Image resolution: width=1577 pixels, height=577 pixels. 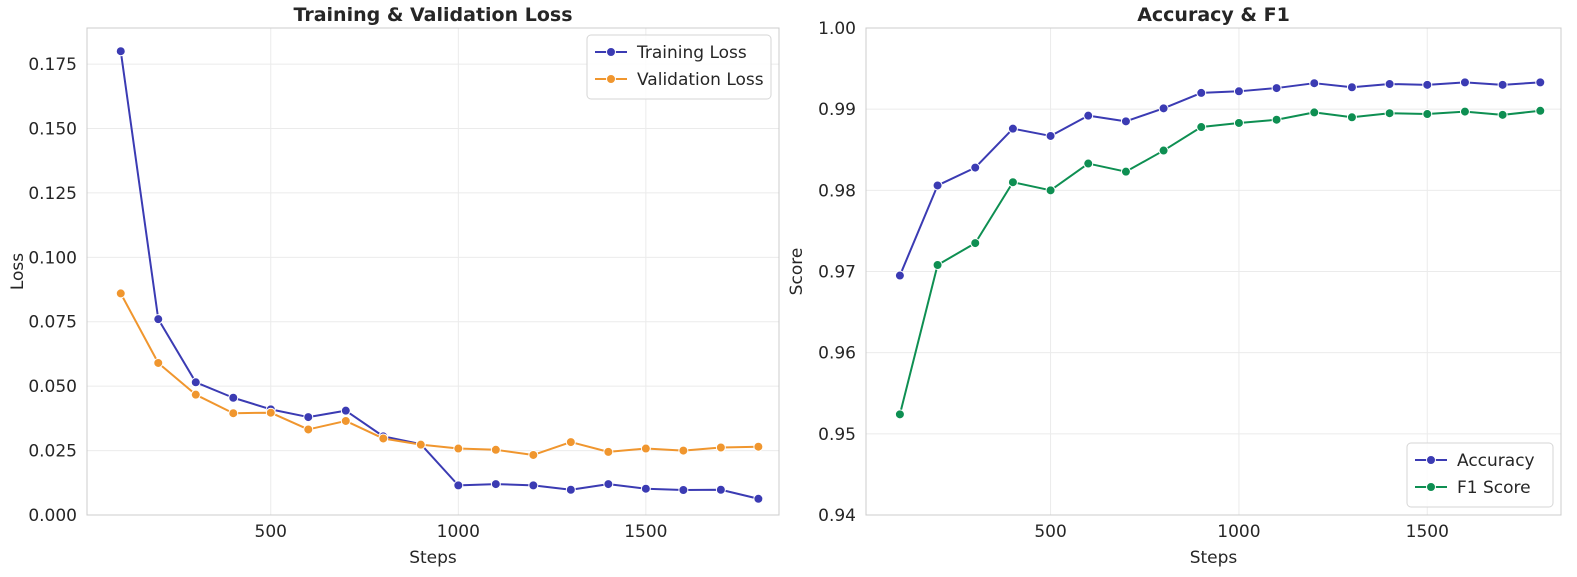 What do you see at coordinates (1496, 461) in the screenshot?
I see `accuracy-legend-label: Accuracy` at bounding box center [1496, 461].